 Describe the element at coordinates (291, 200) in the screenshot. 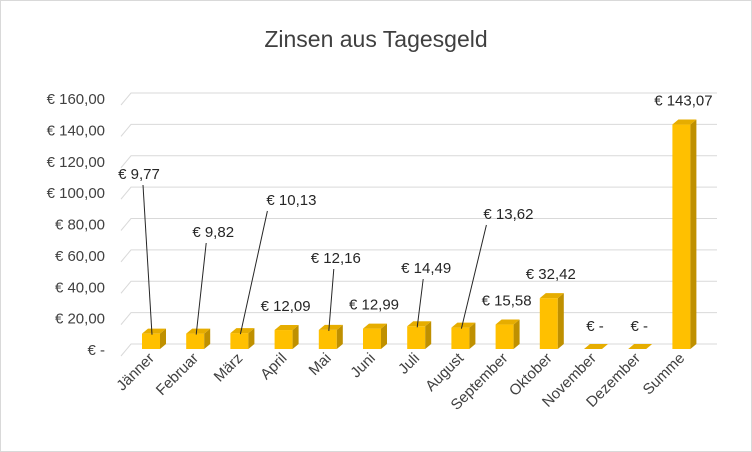

I see `data-label: € 10,13` at that location.